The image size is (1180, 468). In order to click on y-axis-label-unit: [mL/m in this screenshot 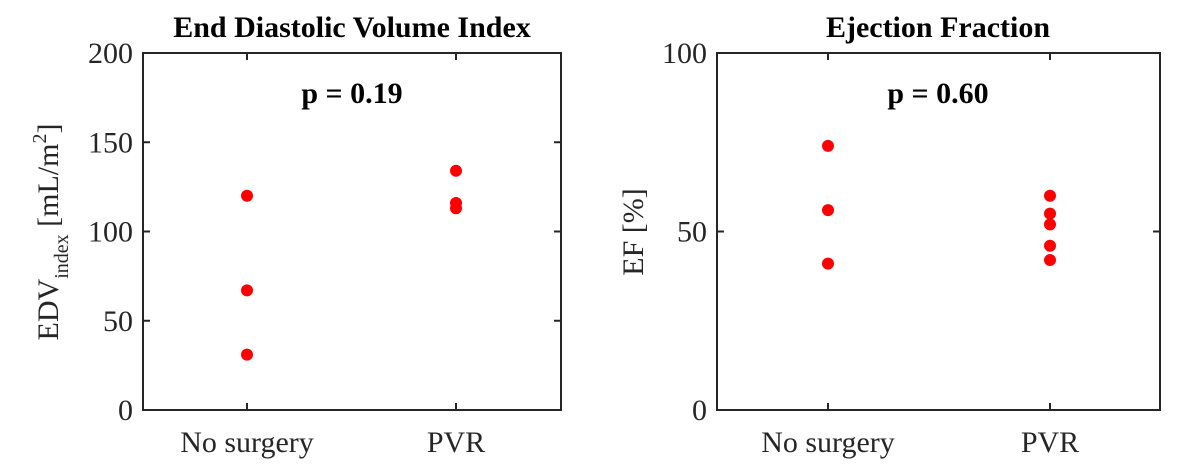, I will do `click(48, 189)`.